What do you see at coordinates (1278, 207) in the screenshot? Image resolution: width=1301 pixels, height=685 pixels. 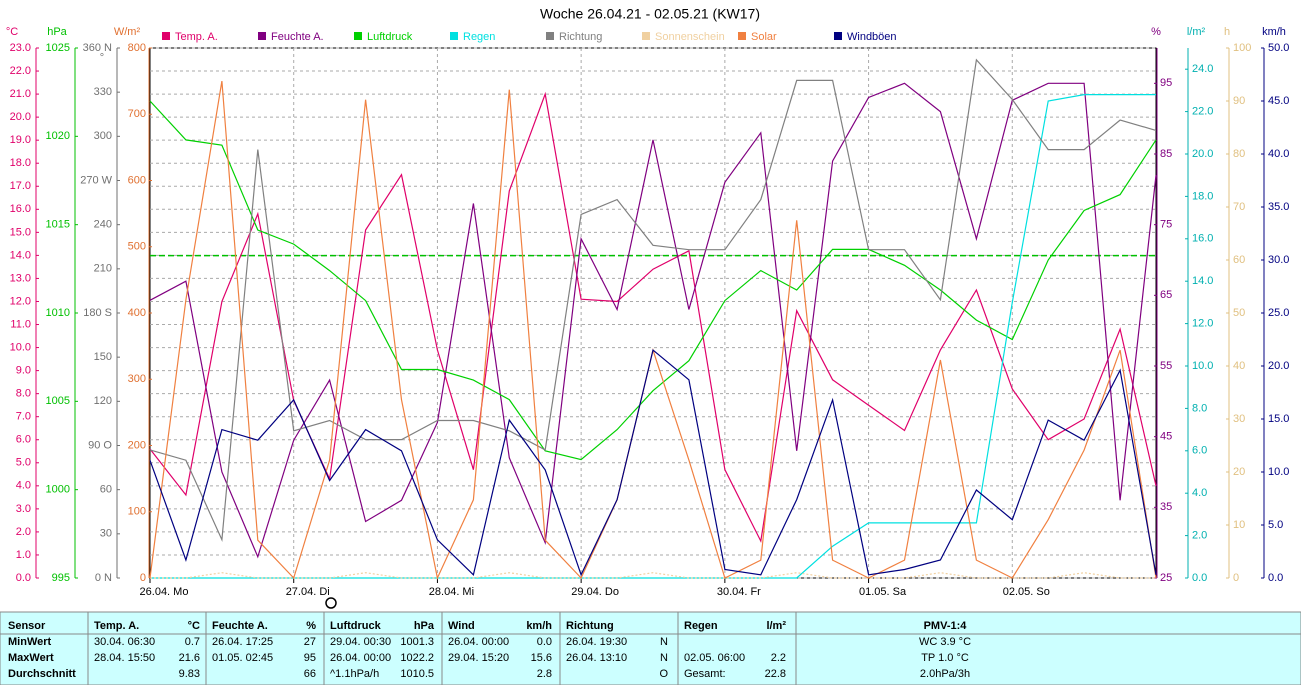 I see `y-tick-label: 35.0` at bounding box center [1278, 207].